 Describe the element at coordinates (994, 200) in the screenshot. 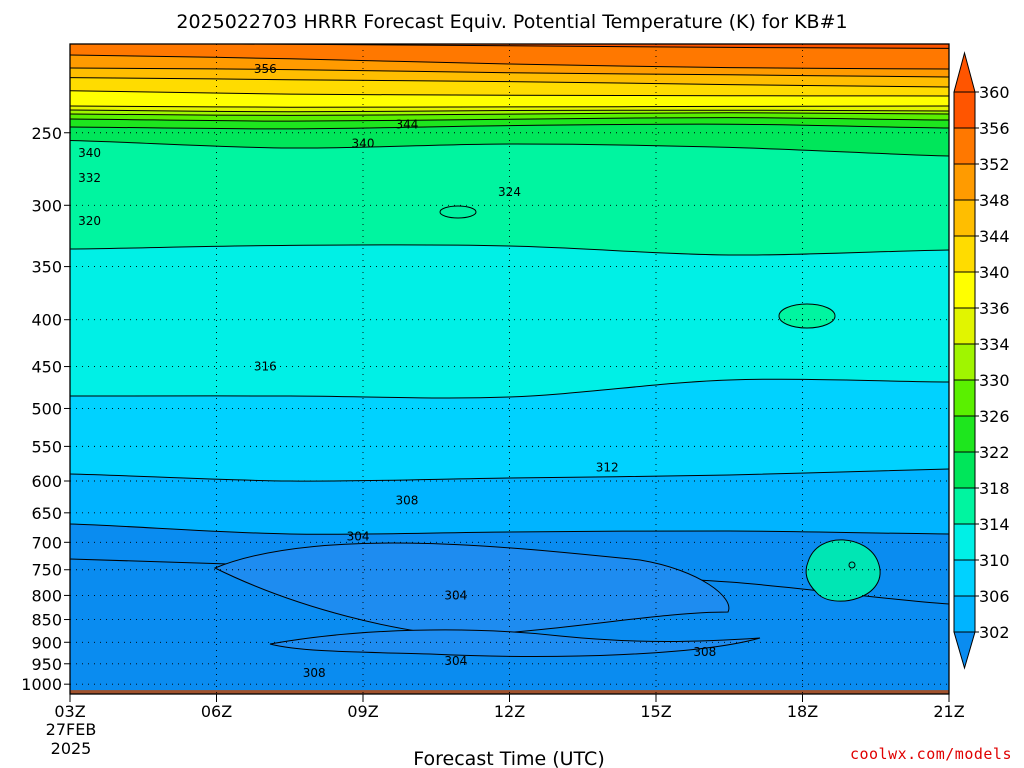

I see `colorbar-label-348: 348` at that location.